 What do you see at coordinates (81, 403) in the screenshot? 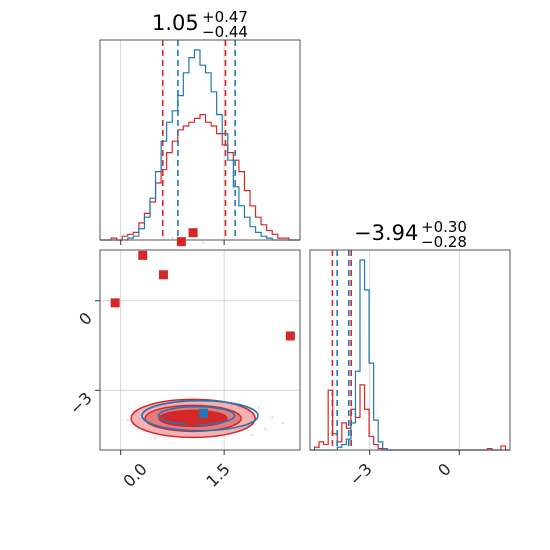
I see `ytick-label-param2-1: −3` at bounding box center [81, 403].